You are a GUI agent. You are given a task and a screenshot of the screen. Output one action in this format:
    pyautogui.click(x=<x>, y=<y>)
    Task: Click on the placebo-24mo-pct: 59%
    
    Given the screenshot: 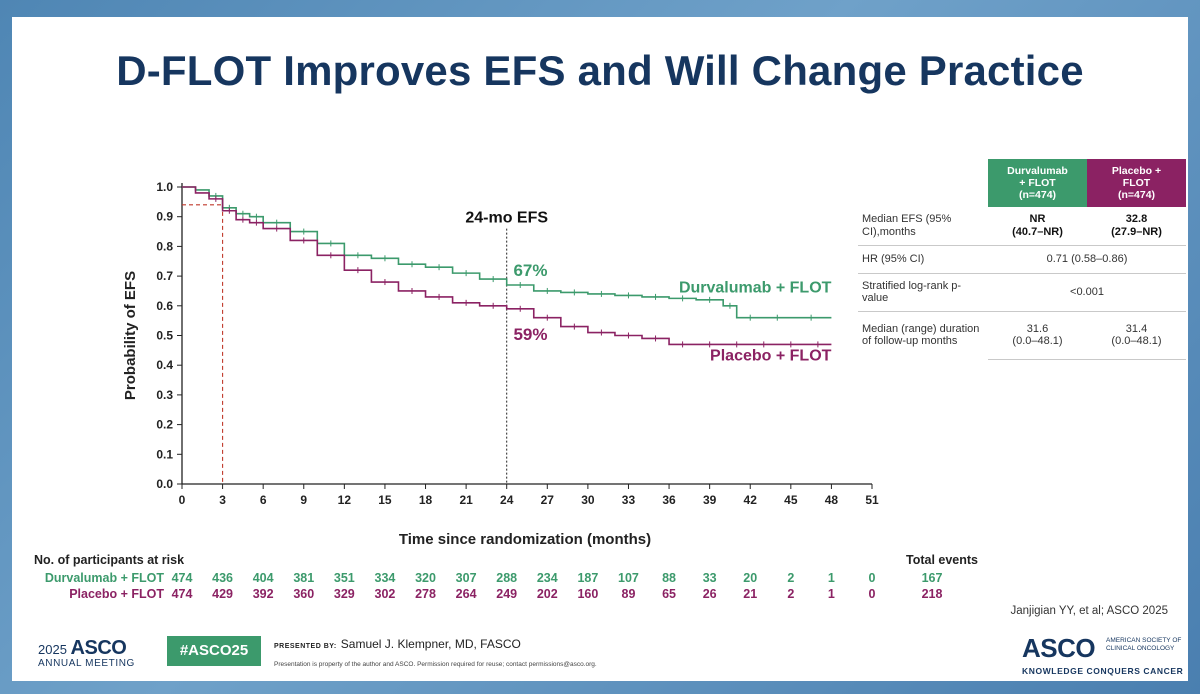 What is the action you would take?
    pyautogui.click(x=530, y=334)
    